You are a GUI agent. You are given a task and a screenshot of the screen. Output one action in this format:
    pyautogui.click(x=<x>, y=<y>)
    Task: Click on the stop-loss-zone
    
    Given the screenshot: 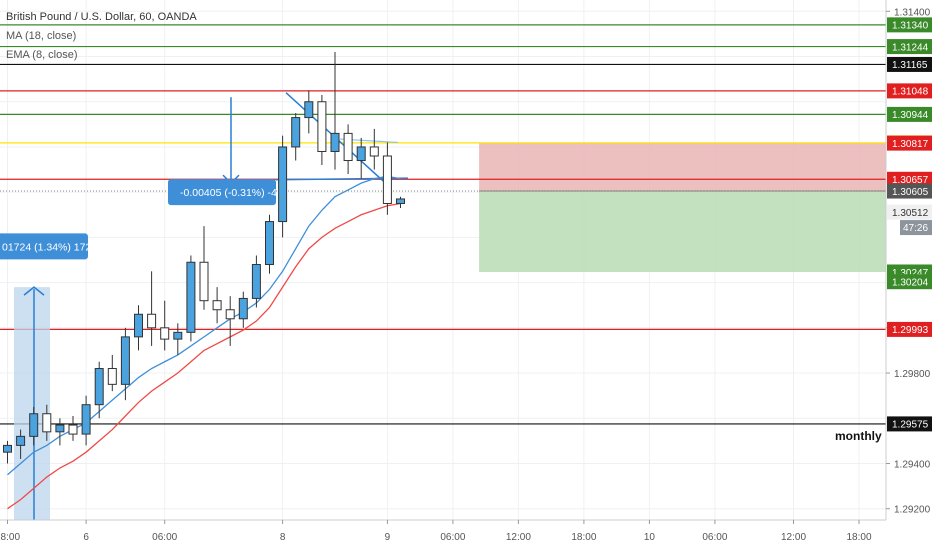 What is the action you would take?
    pyautogui.click(x=682, y=167)
    